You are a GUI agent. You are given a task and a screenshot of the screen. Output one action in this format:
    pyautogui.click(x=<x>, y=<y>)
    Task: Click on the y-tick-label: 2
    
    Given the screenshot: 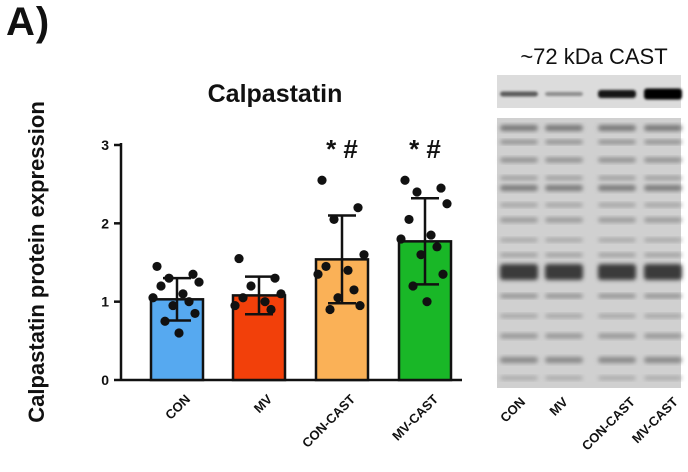 What is the action you would take?
    pyautogui.click(x=105, y=223)
    